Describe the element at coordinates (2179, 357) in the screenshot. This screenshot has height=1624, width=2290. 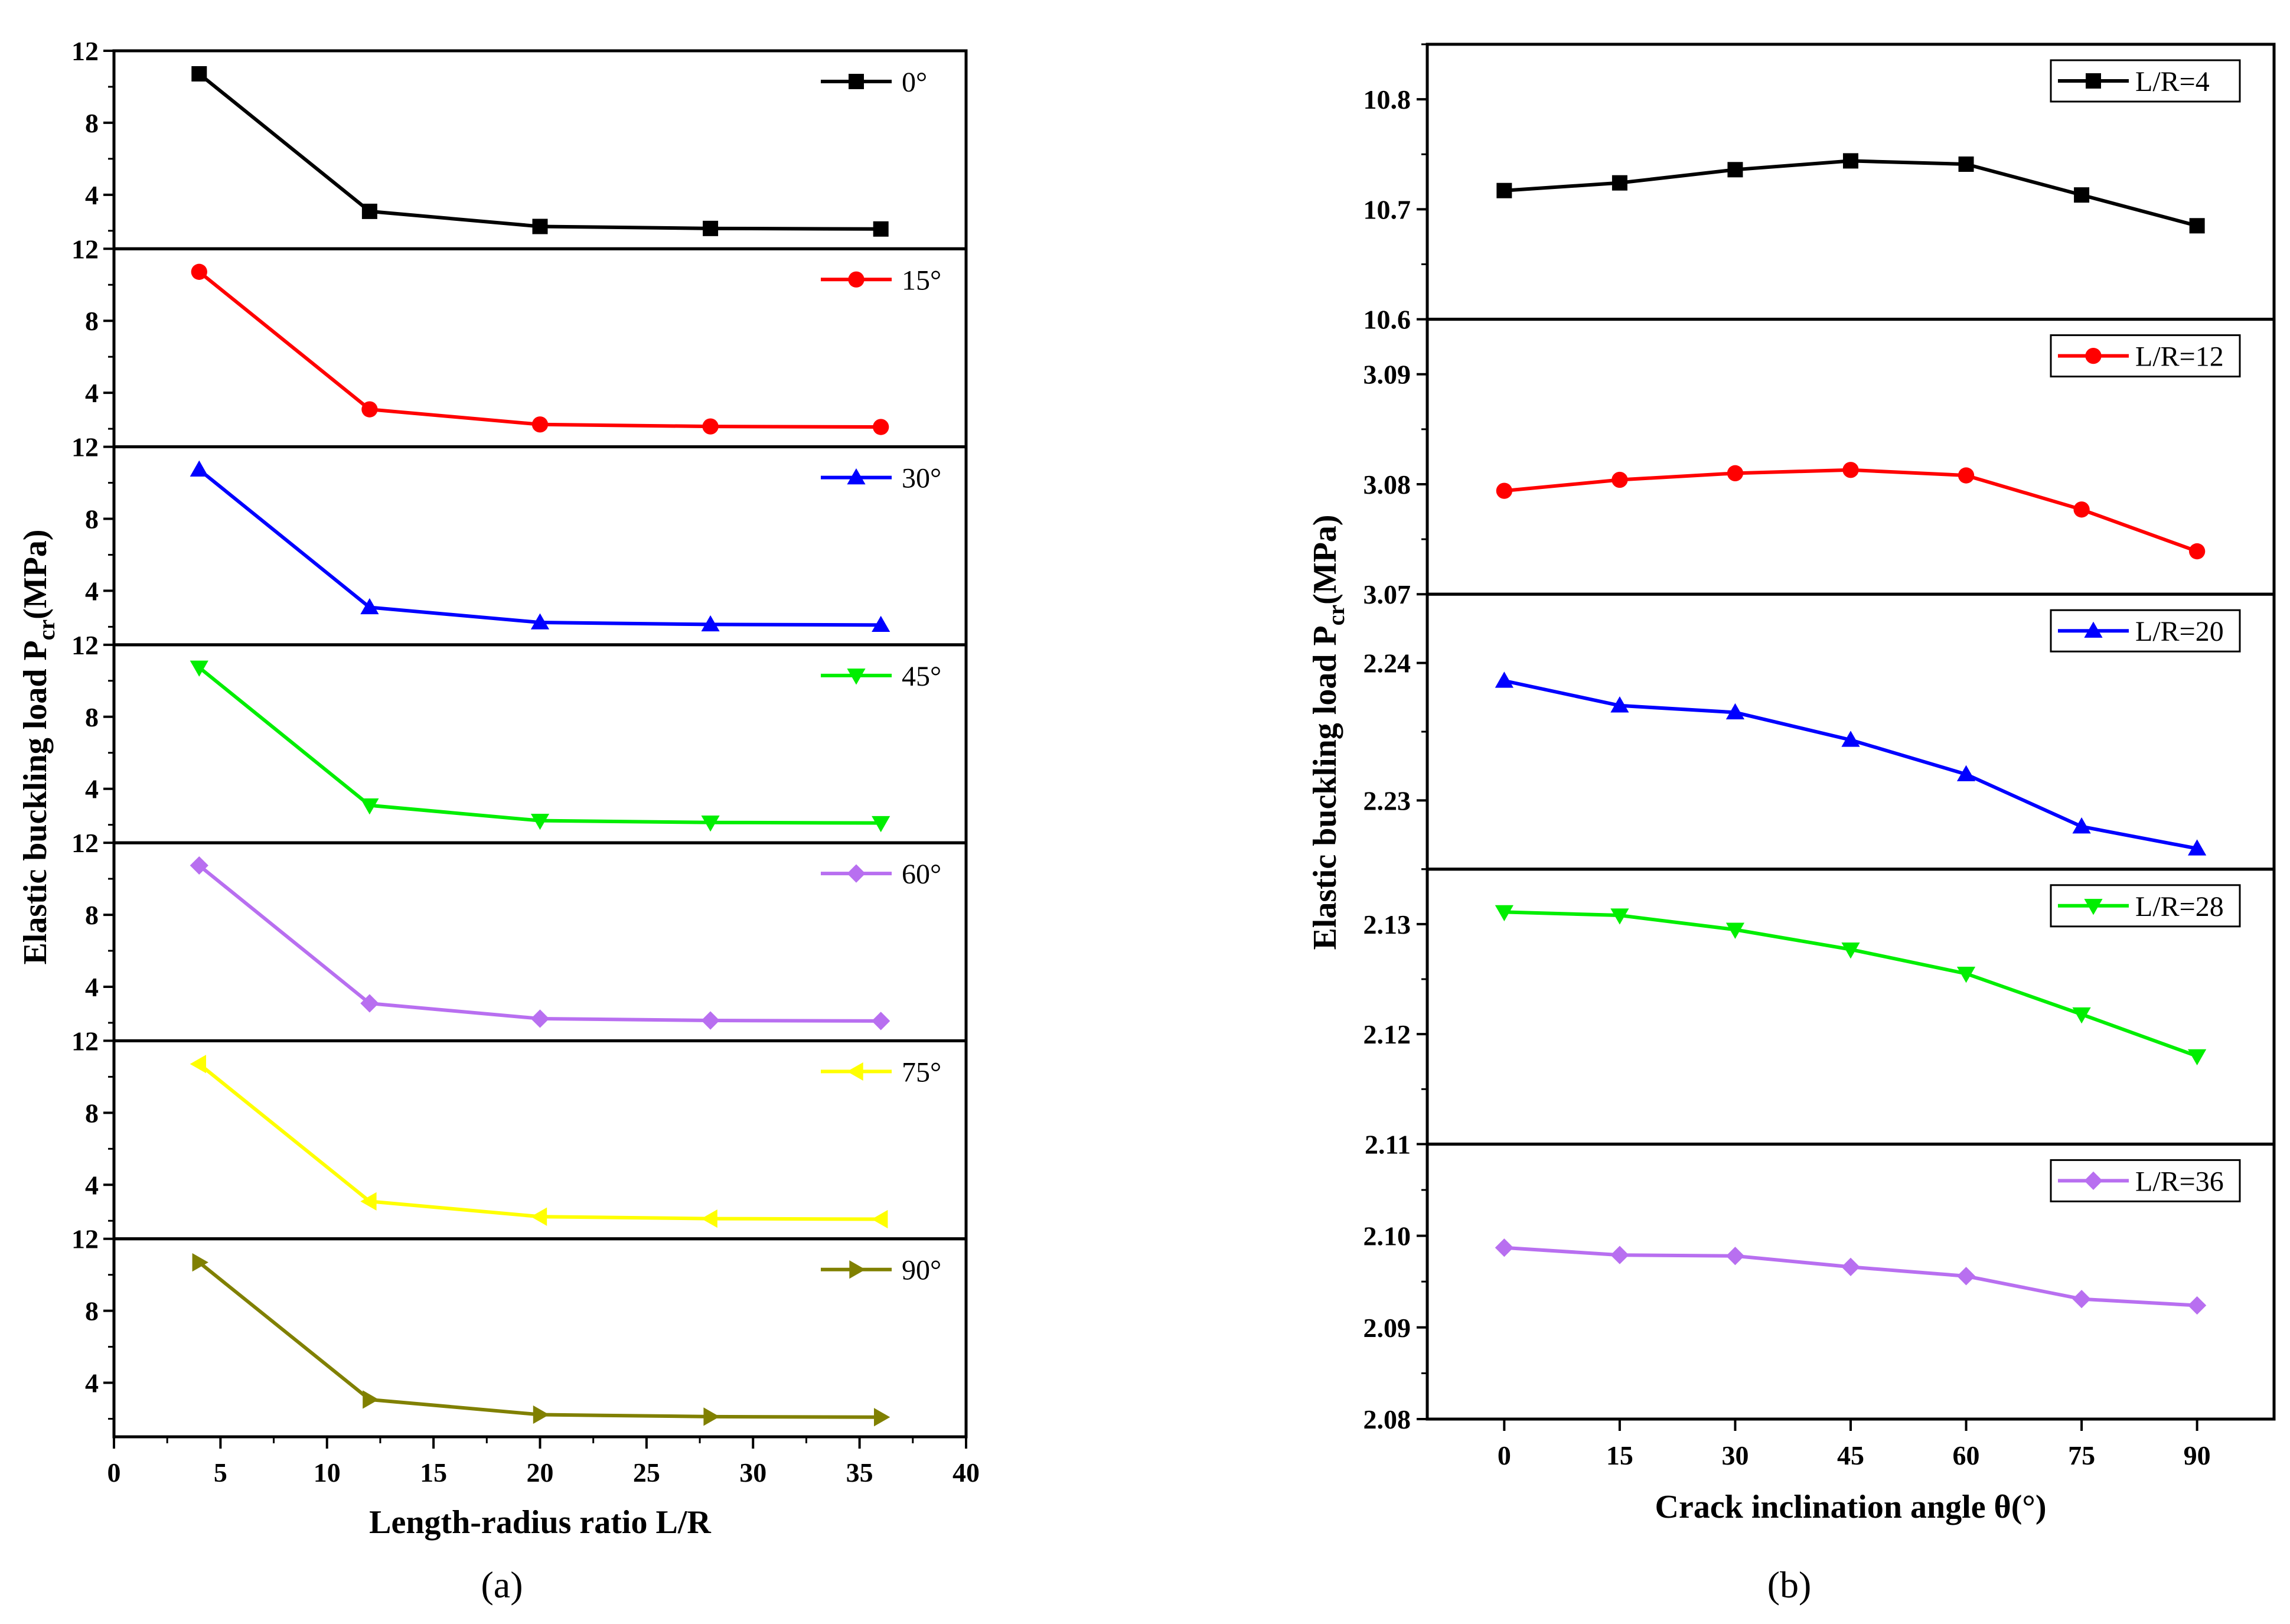
I see `legend-label: L/R=12` at that location.